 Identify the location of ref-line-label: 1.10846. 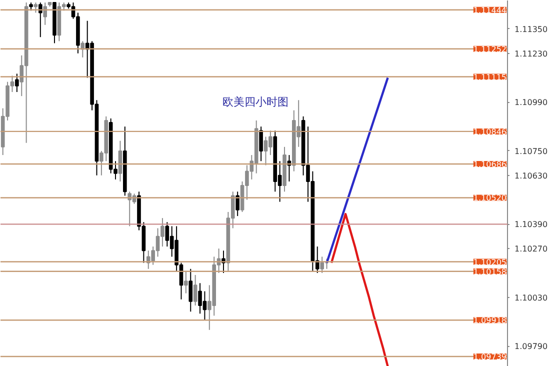
(490, 131).